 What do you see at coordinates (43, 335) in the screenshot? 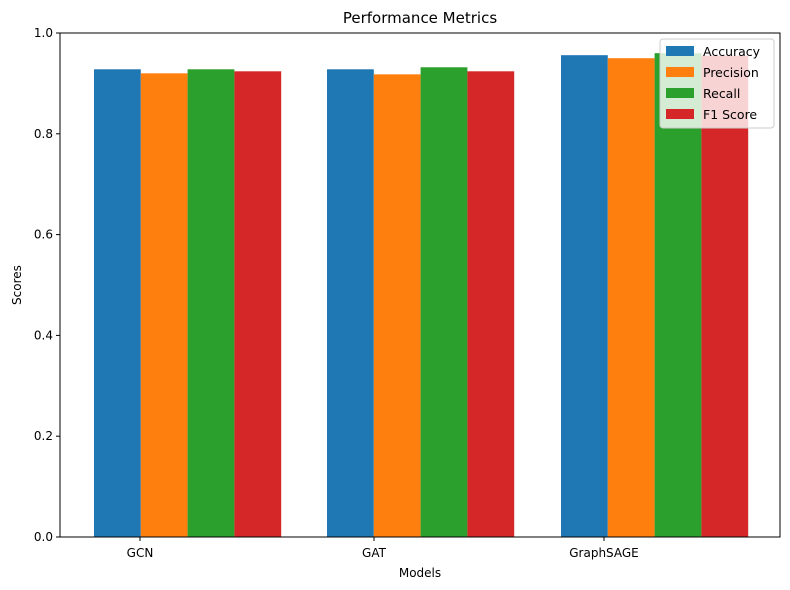
I see `y-tick-label: 0.4` at bounding box center [43, 335].